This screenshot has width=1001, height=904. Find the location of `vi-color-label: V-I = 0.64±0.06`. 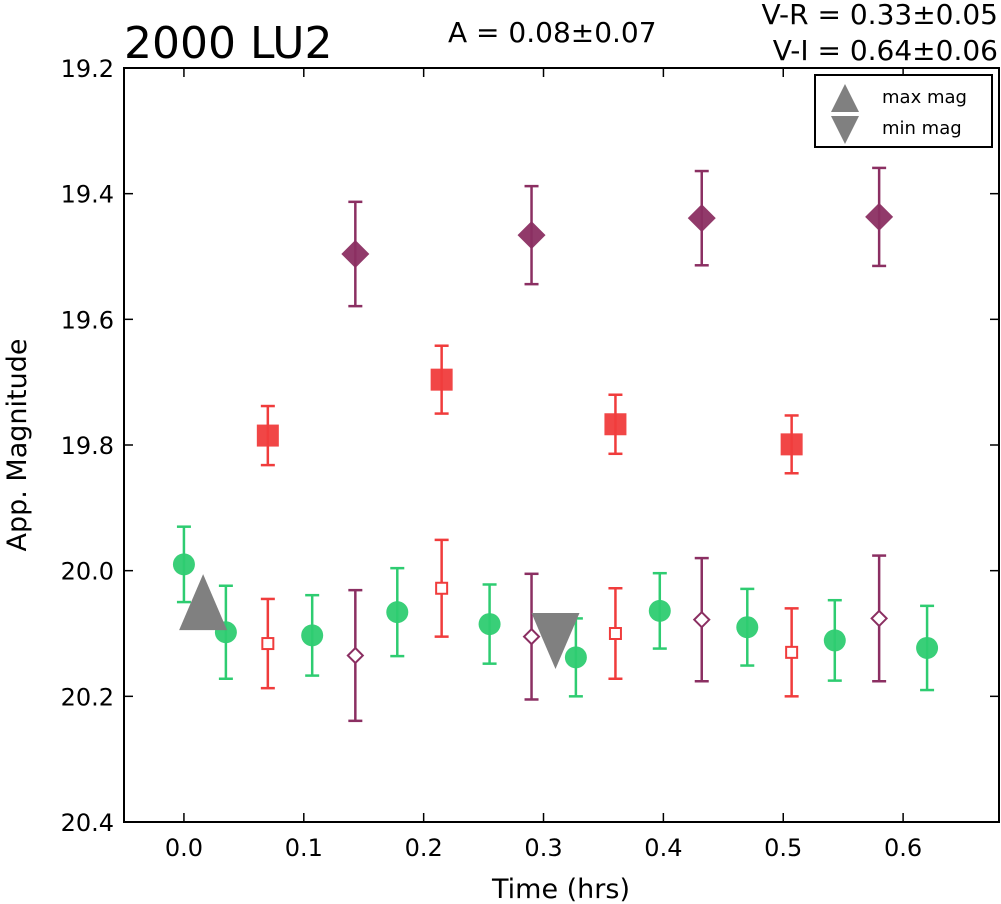

vi-color-label: V-I = 0.64±0.06 is located at coordinates (885, 50).